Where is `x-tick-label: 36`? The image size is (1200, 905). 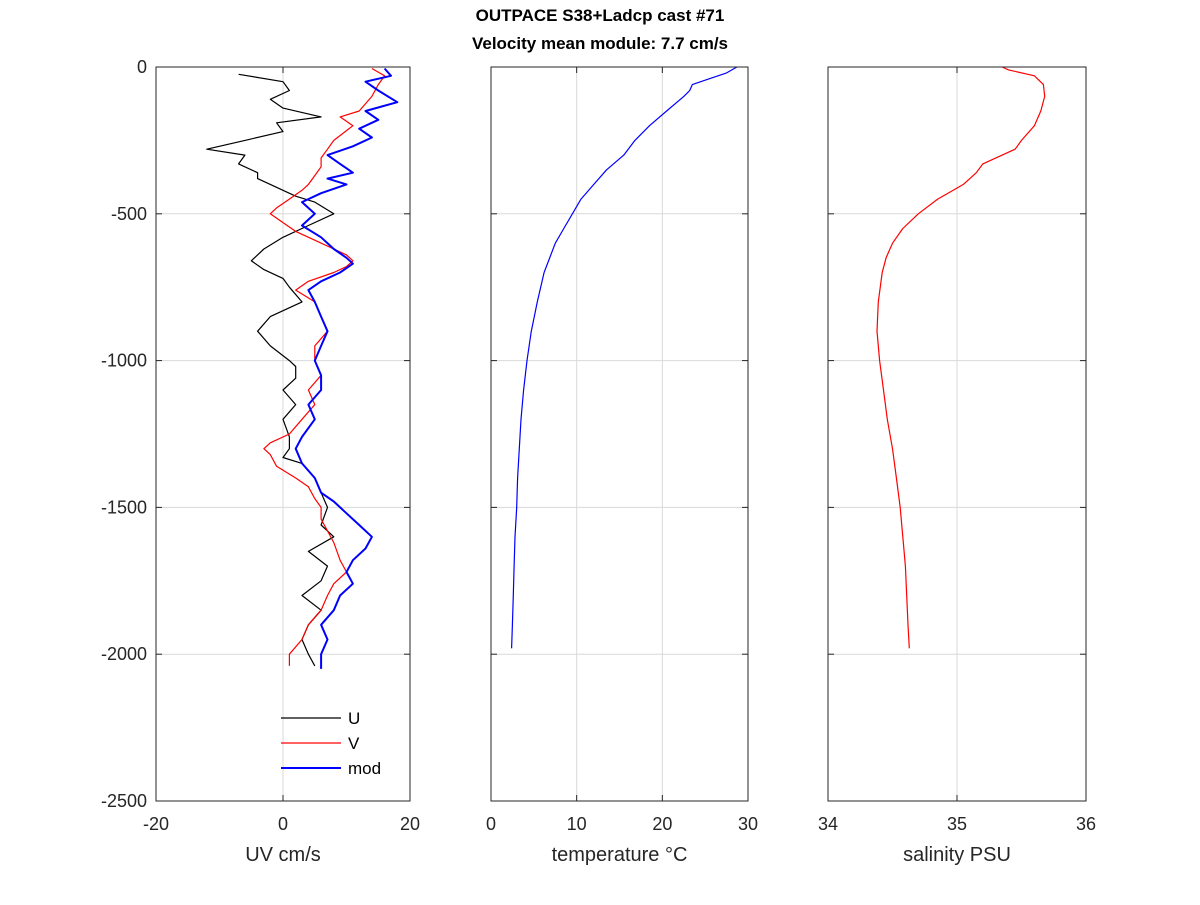 x-tick-label: 36 is located at coordinates (1086, 824).